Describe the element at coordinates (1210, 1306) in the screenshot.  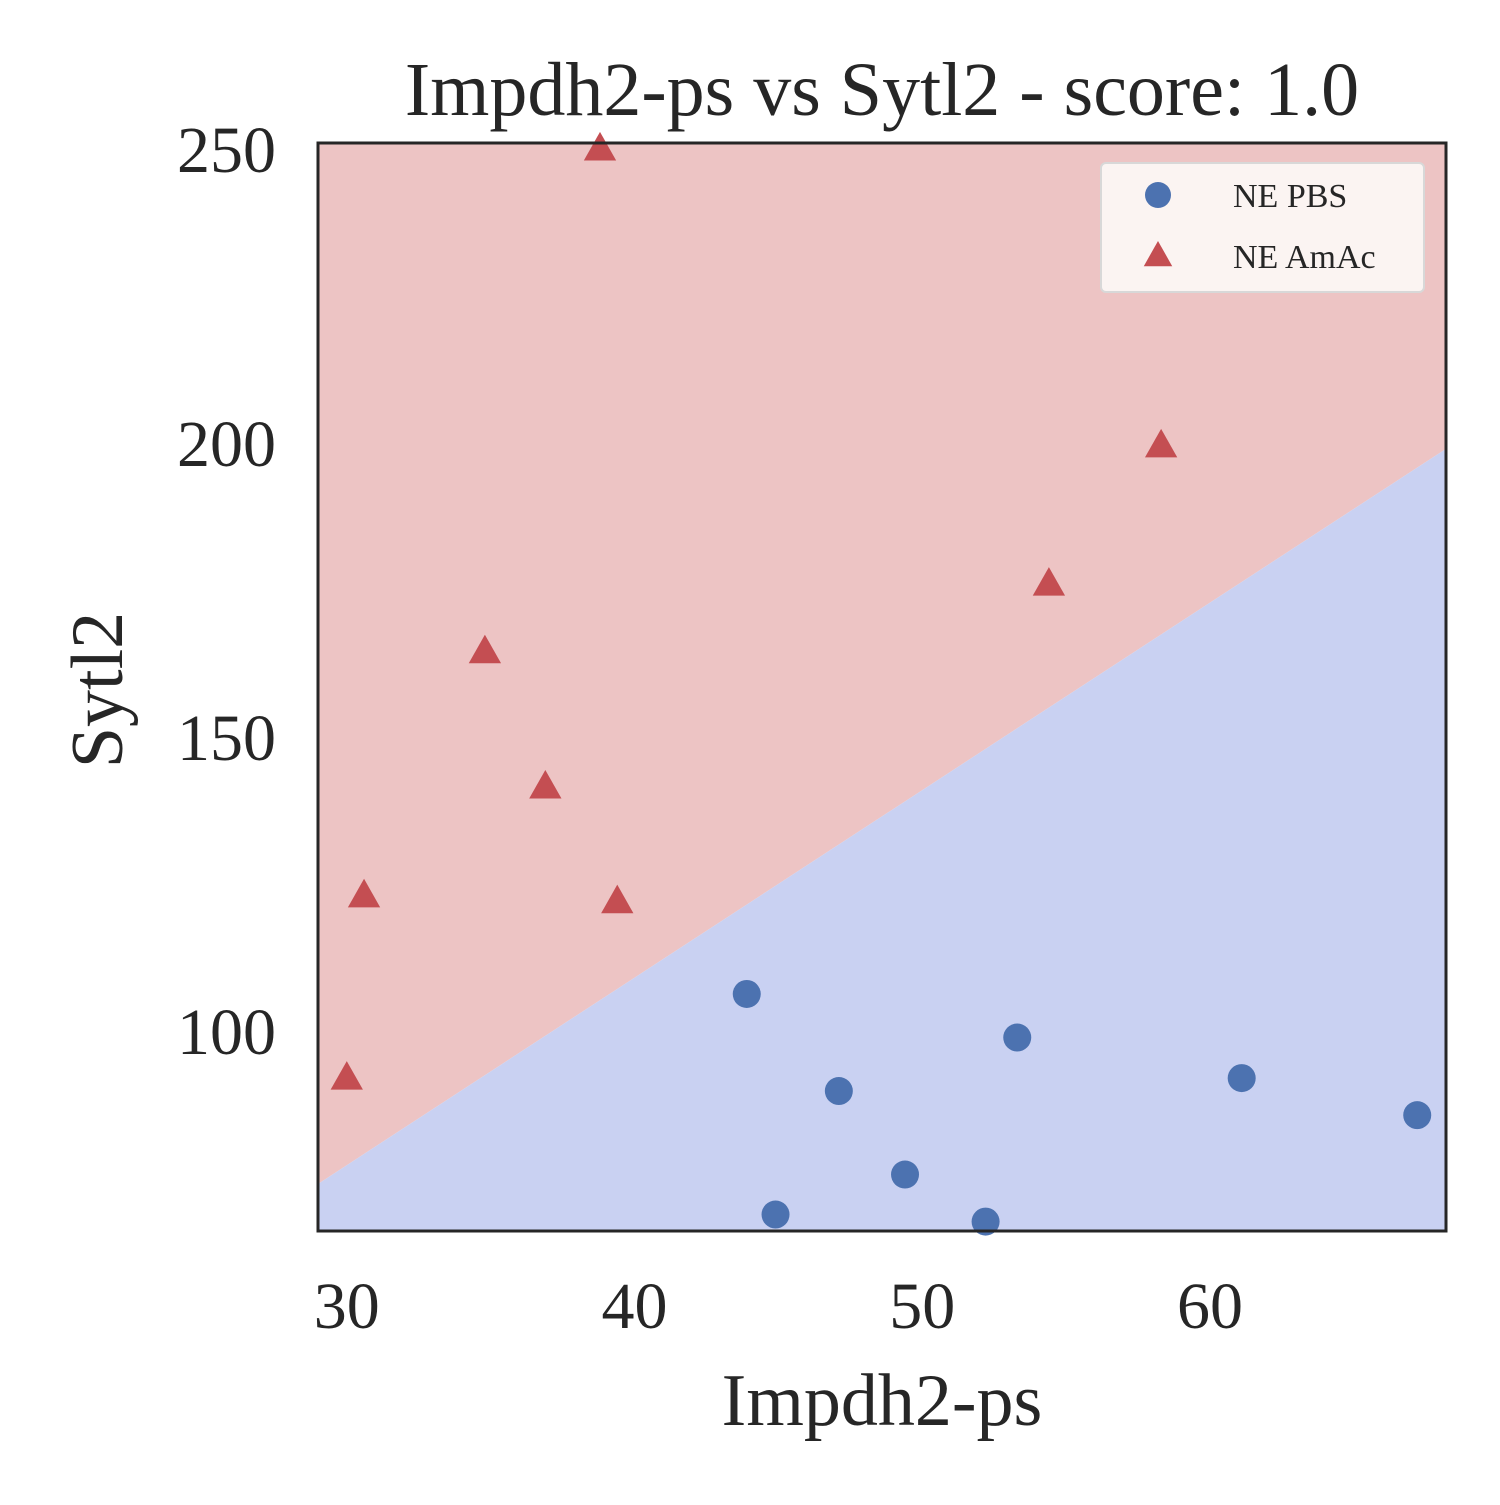
I see `x-tick-label: 60` at that location.